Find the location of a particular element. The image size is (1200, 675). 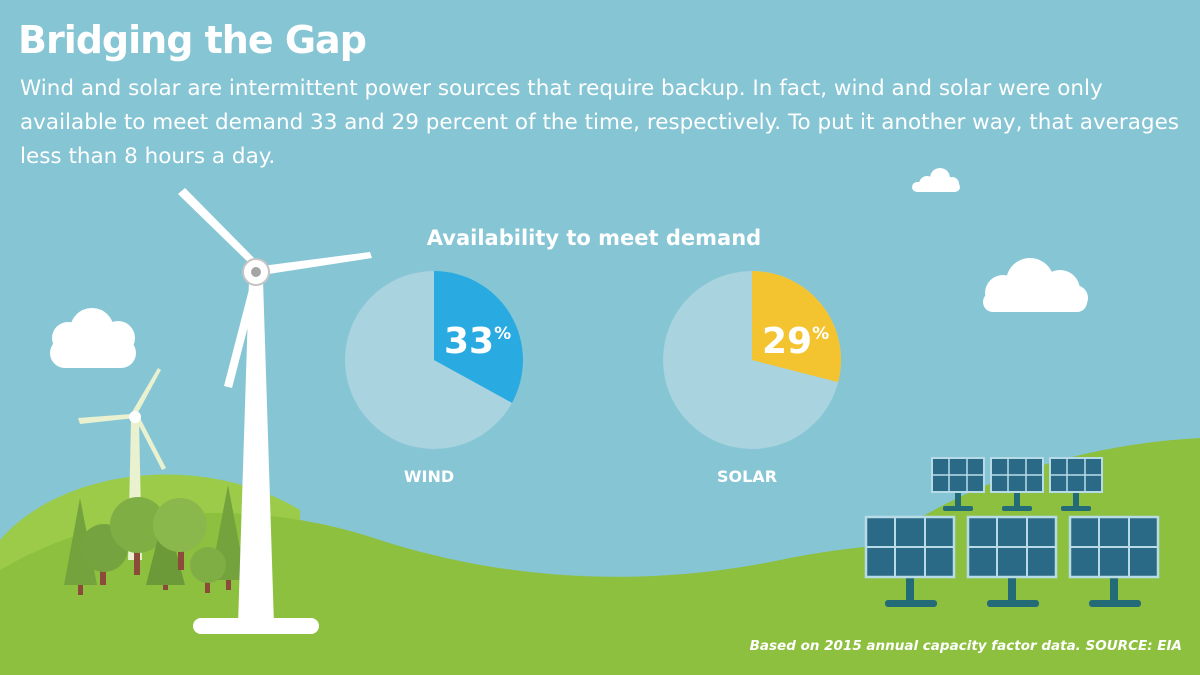

wind-percent-label: 33% is located at coordinates (477, 341).